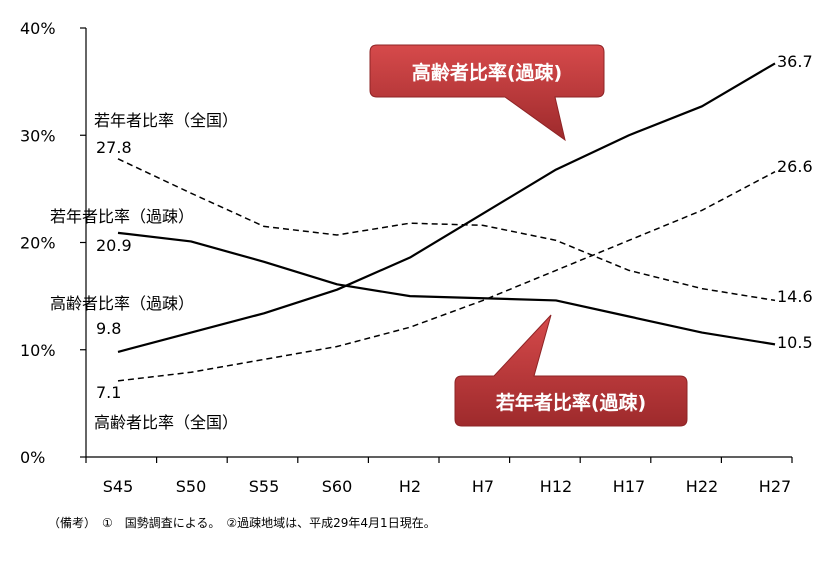 The image size is (840, 572). I want to click on x-tick-label: S60, so click(337, 486).